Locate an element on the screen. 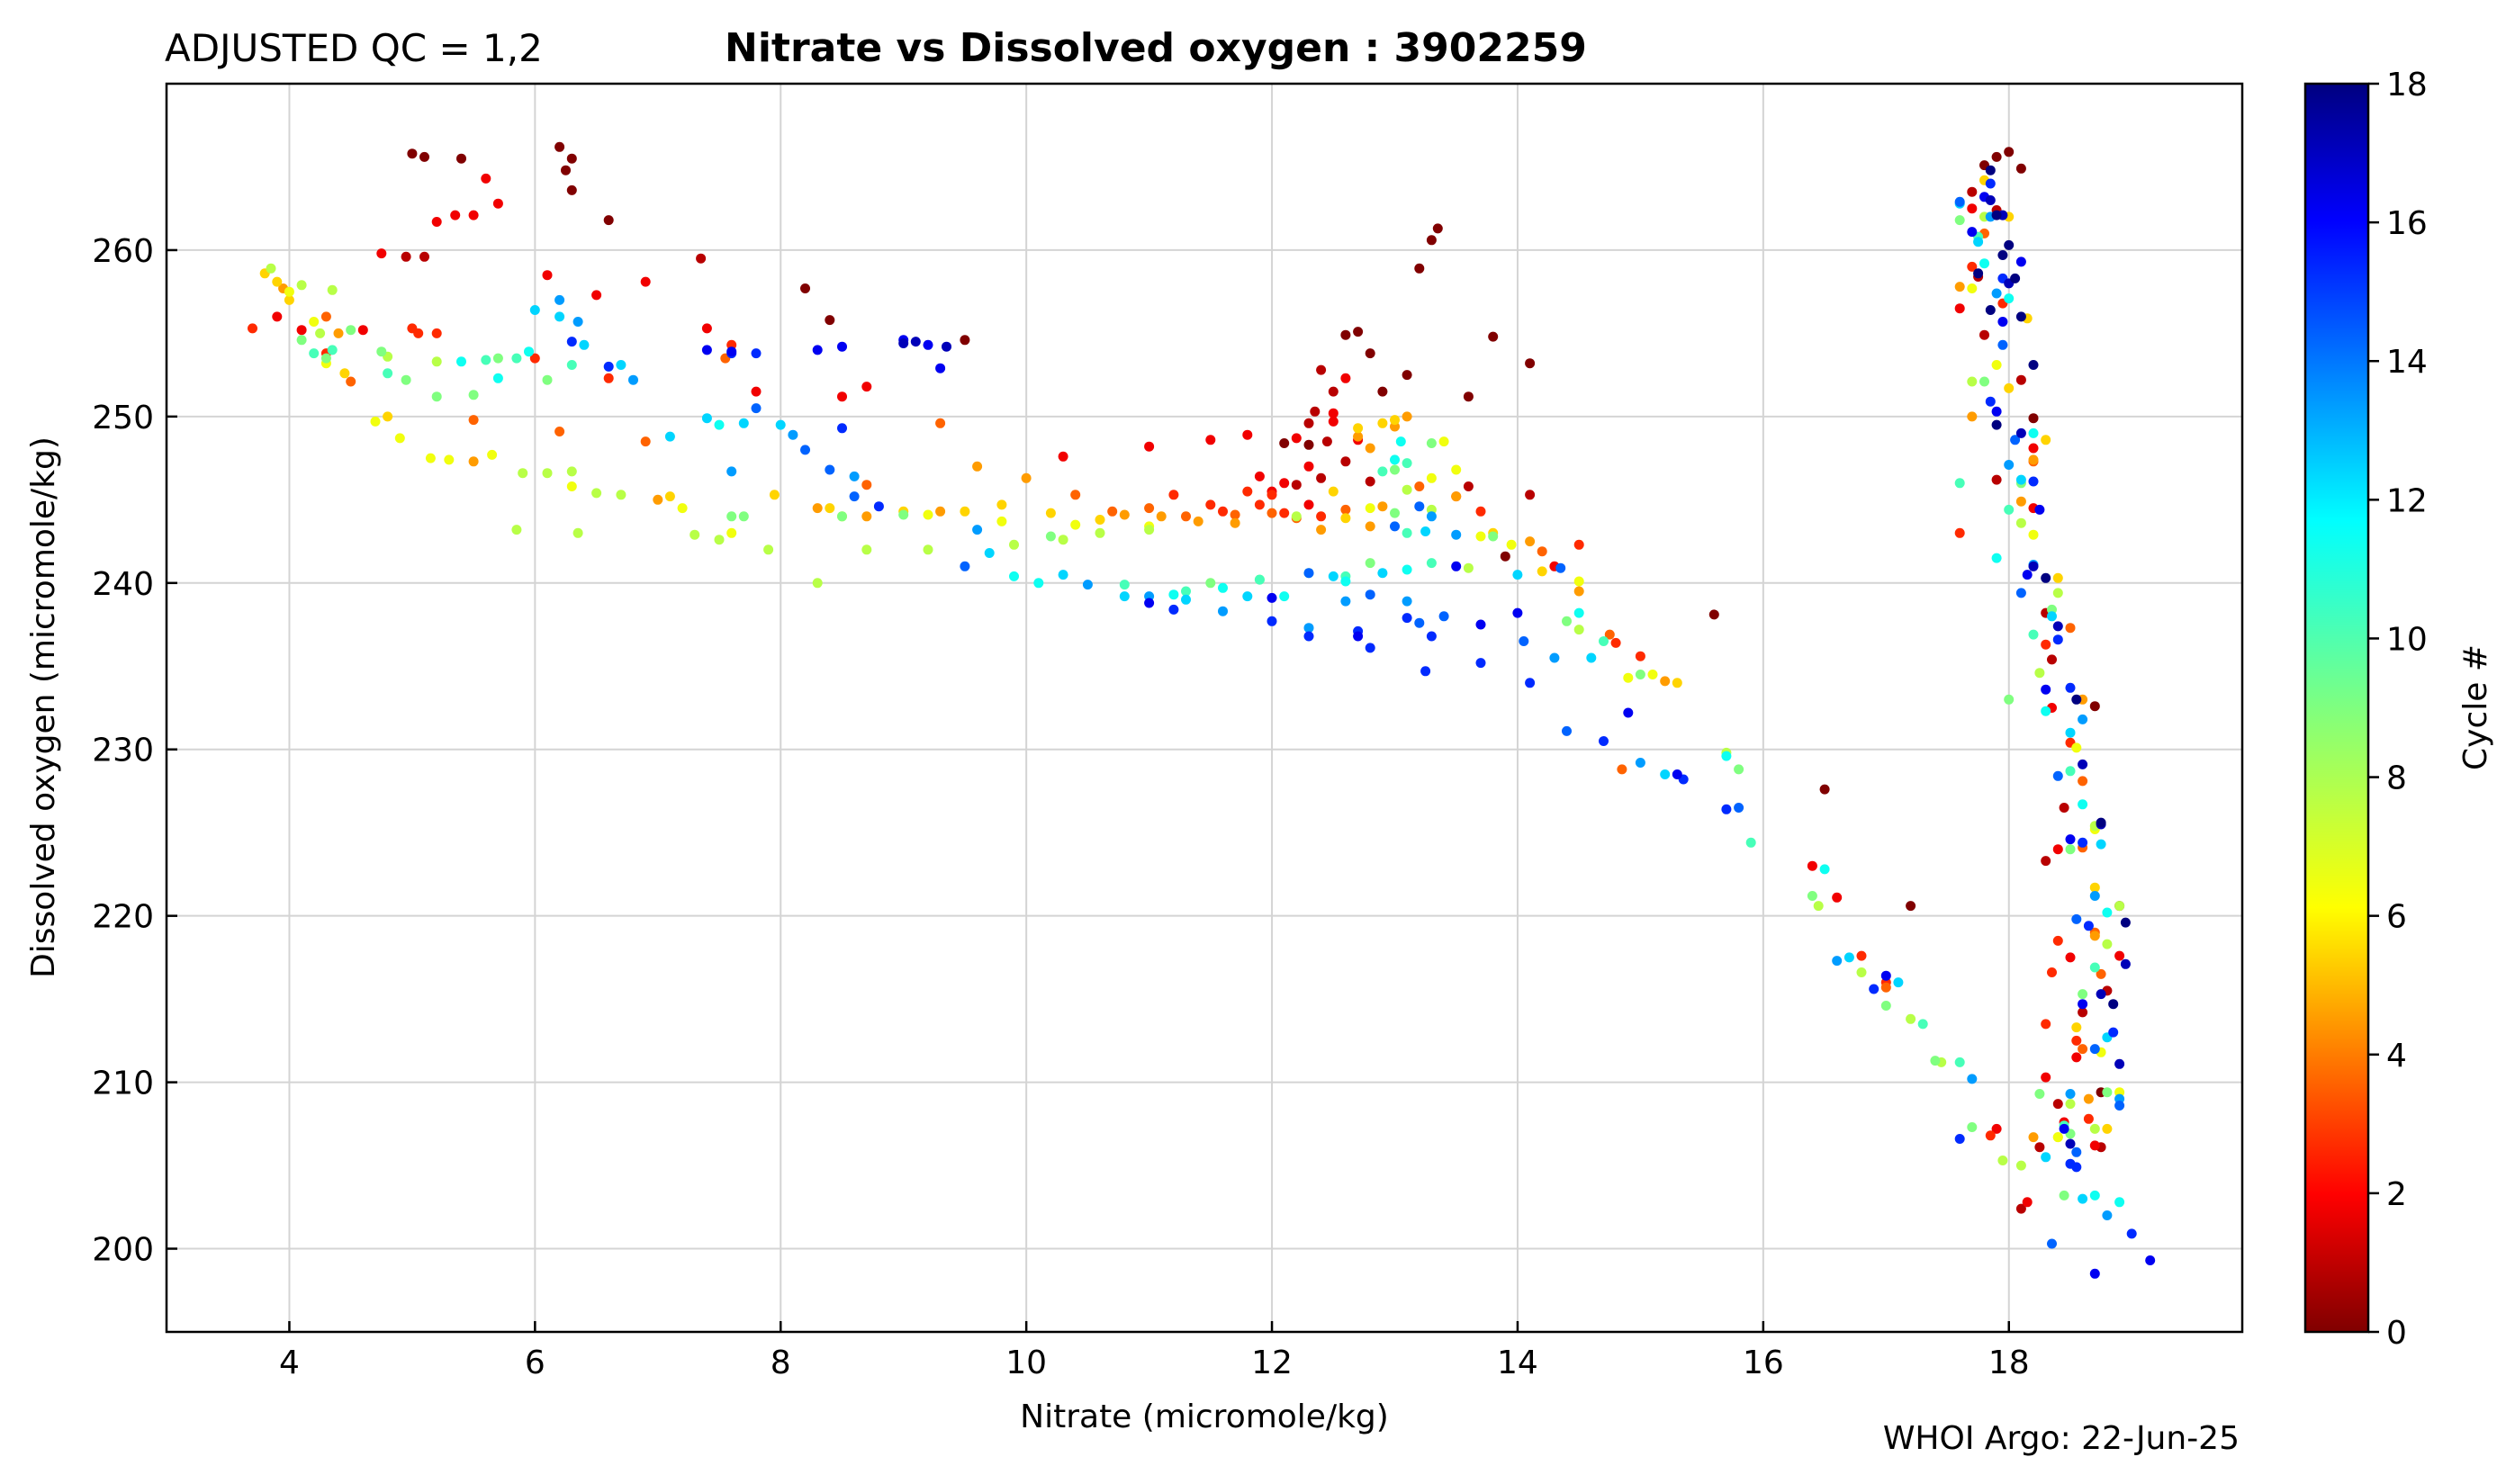  x-tick-label: 8 is located at coordinates (781, 1363).